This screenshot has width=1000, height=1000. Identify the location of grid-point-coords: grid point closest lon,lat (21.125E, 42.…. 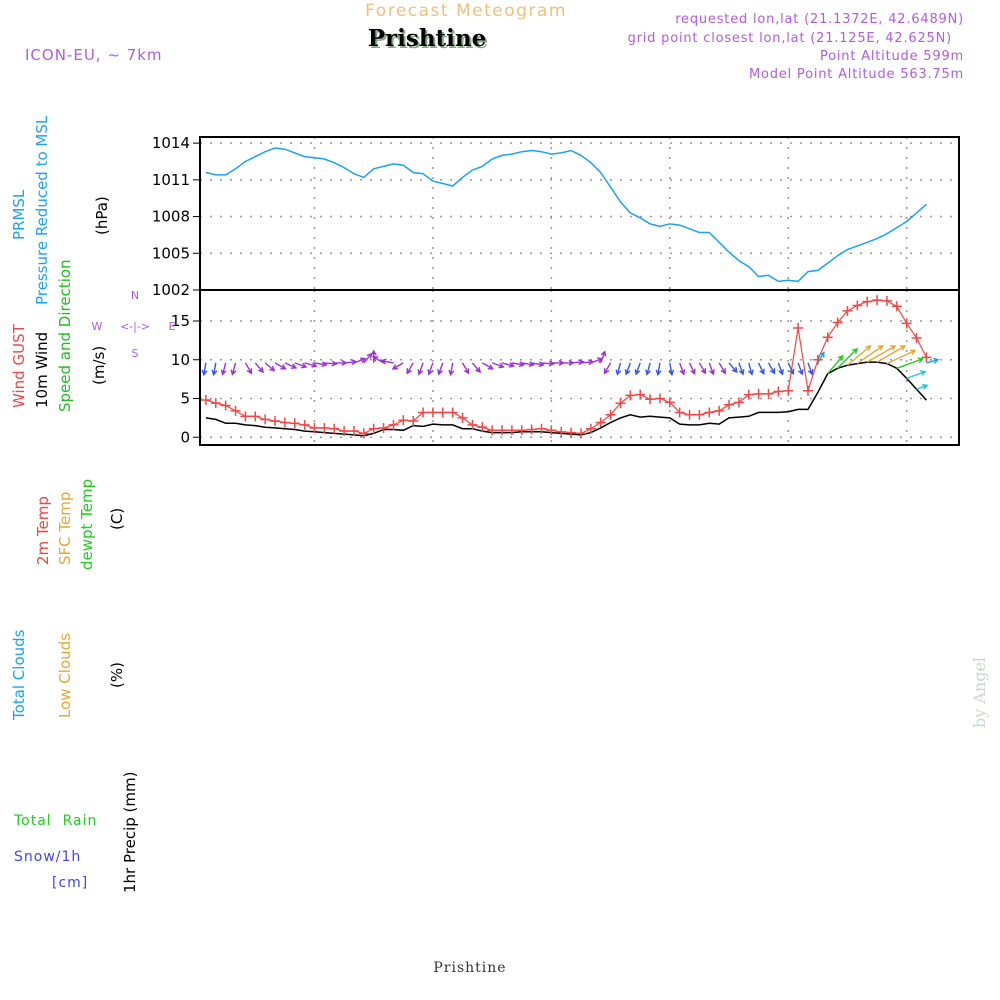
(790, 38).